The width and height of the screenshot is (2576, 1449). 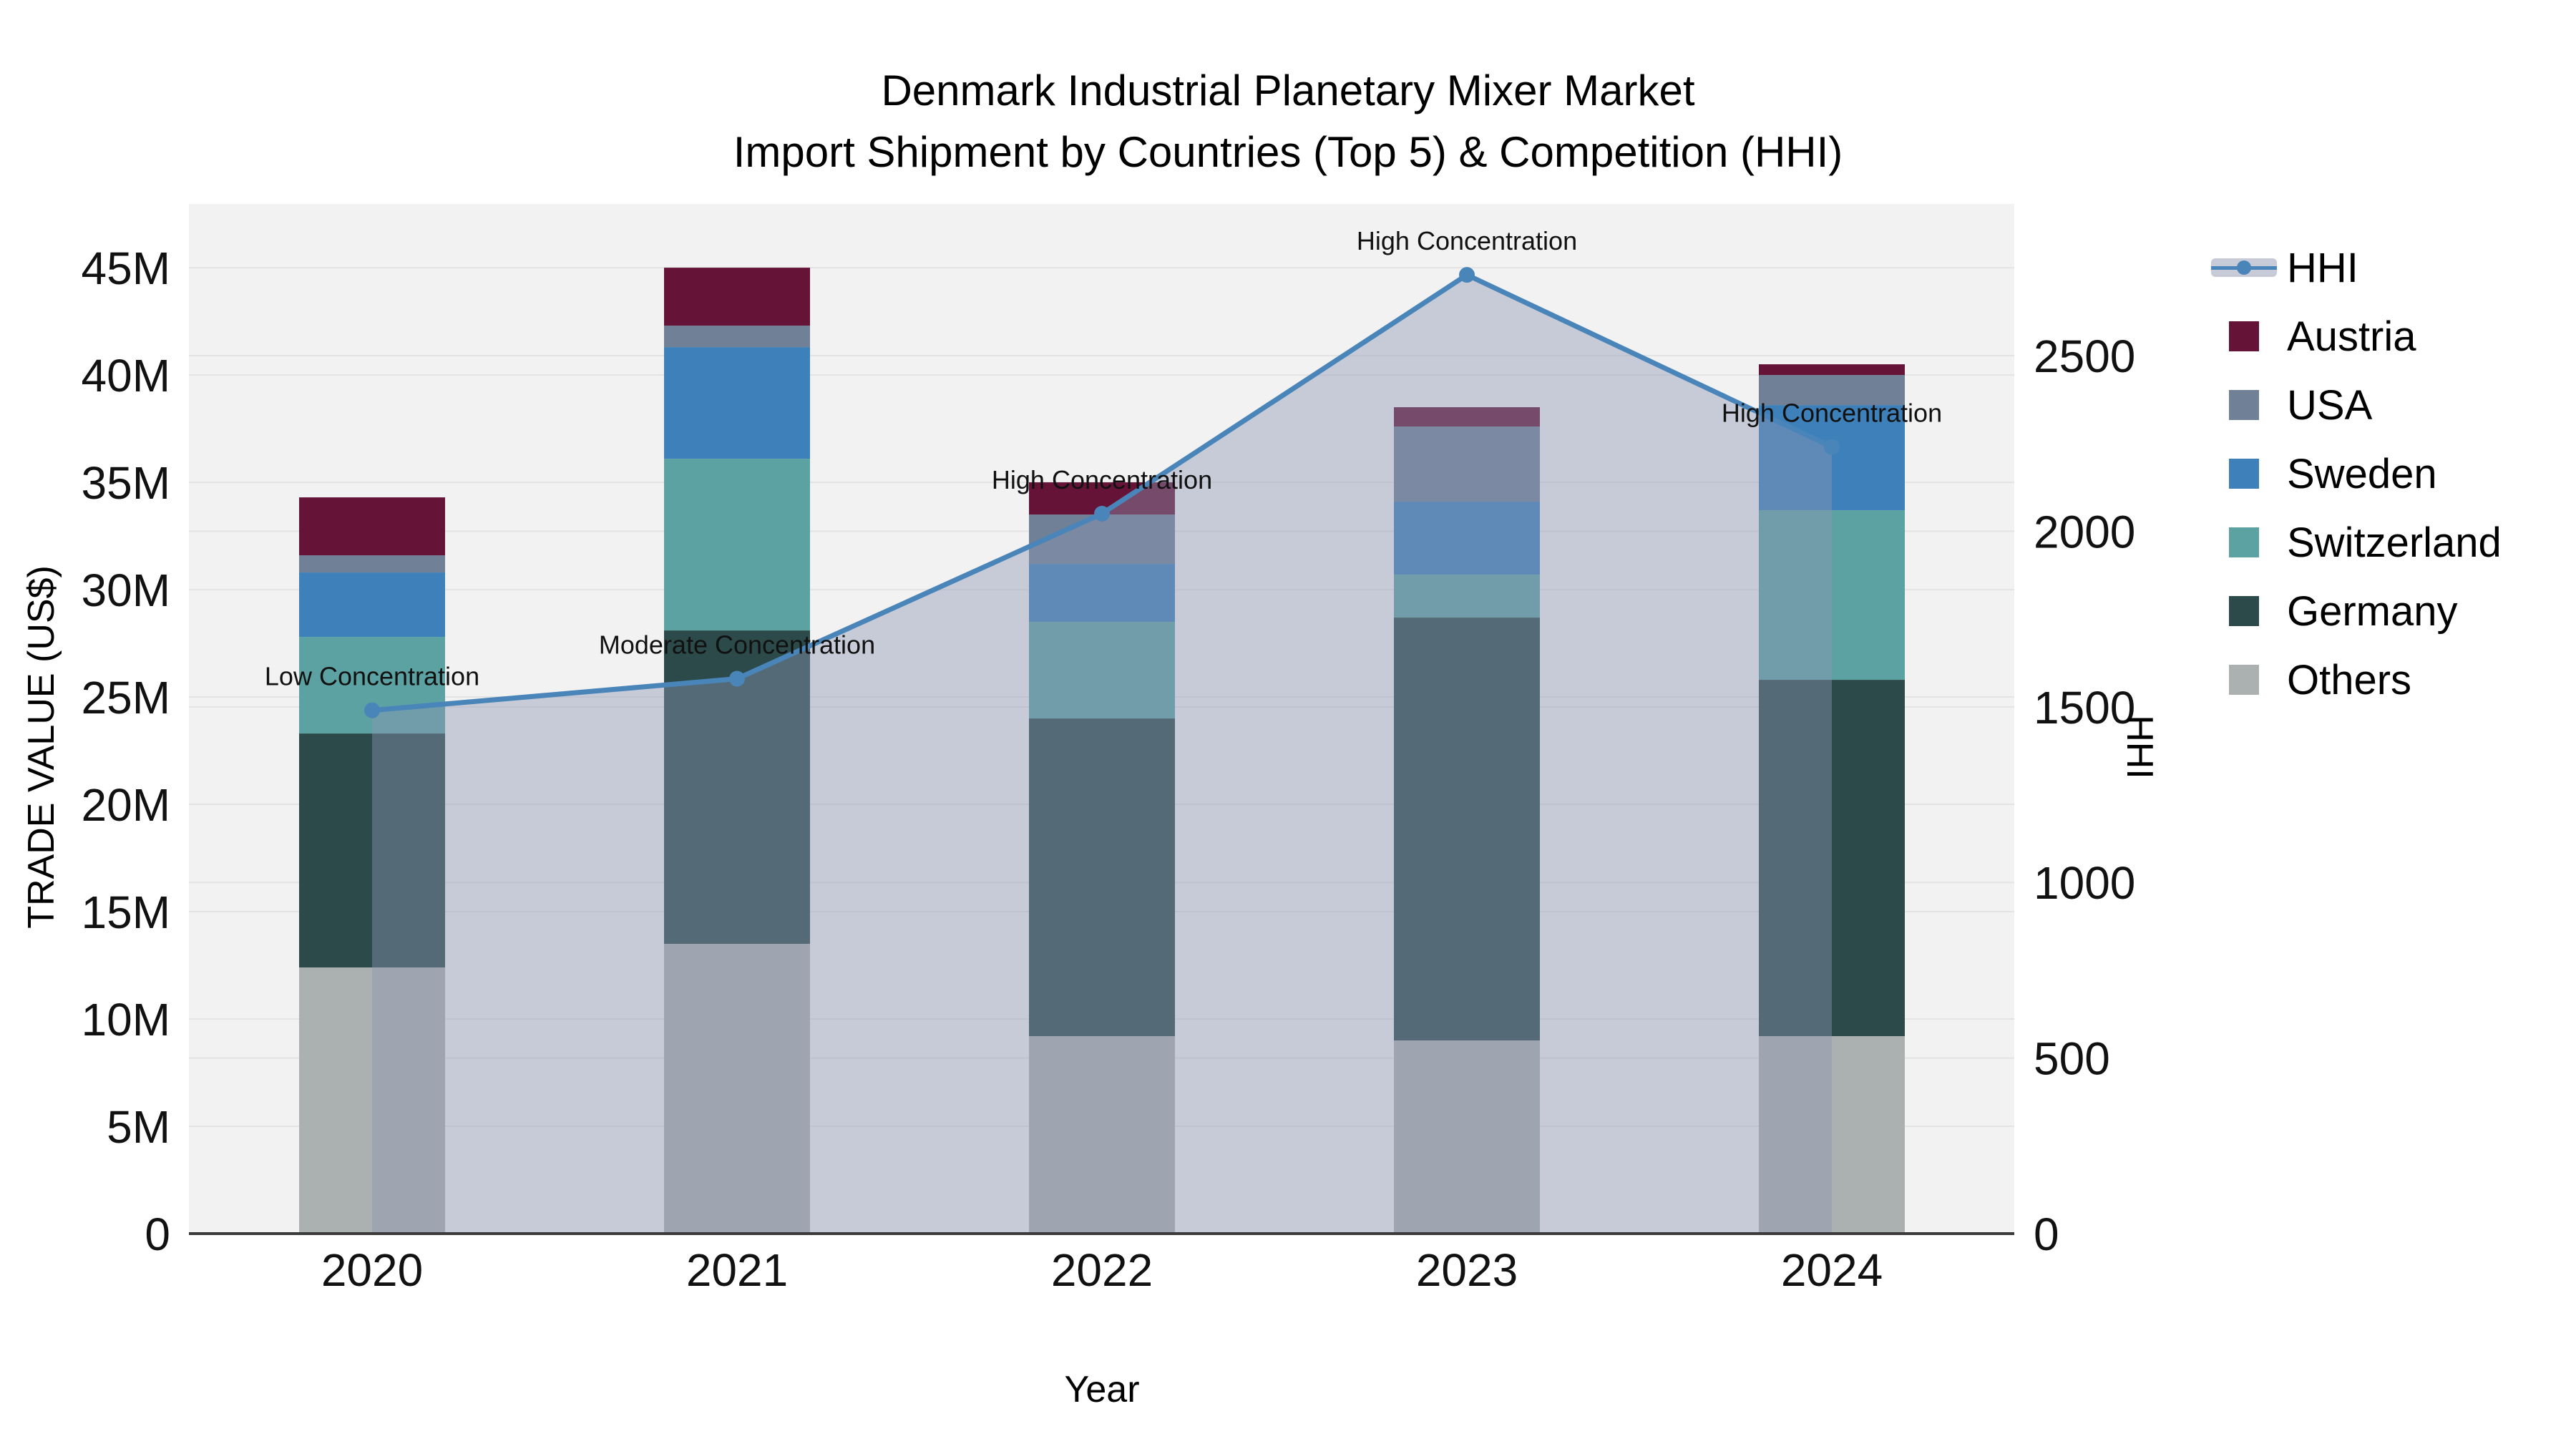 What do you see at coordinates (737, 1089) in the screenshot?
I see `bar-segment-others-2021` at bounding box center [737, 1089].